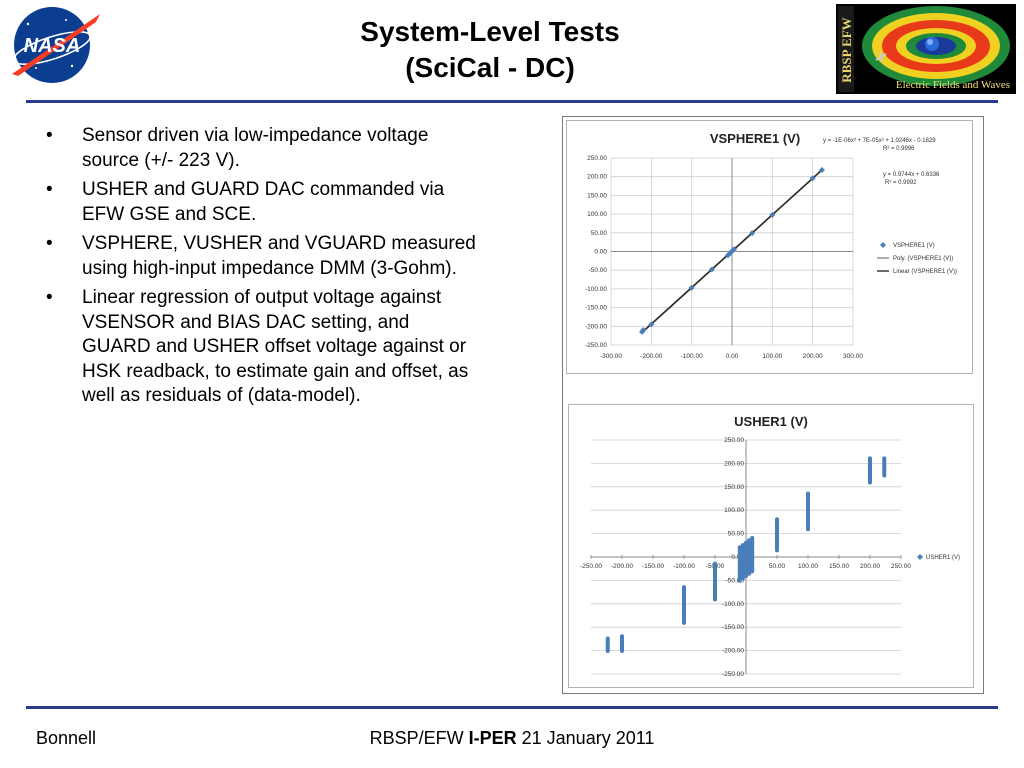 The image size is (1024, 768). What do you see at coordinates (416, 738) in the screenshot?
I see `footer-program: RBSP/EFW` at bounding box center [416, 738].